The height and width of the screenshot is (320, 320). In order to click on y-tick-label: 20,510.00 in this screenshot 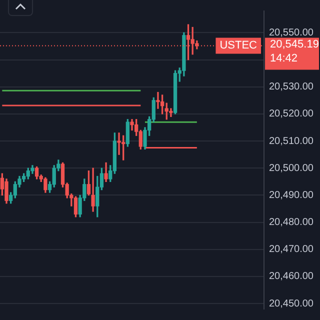, I will do `click(291, 141)`.